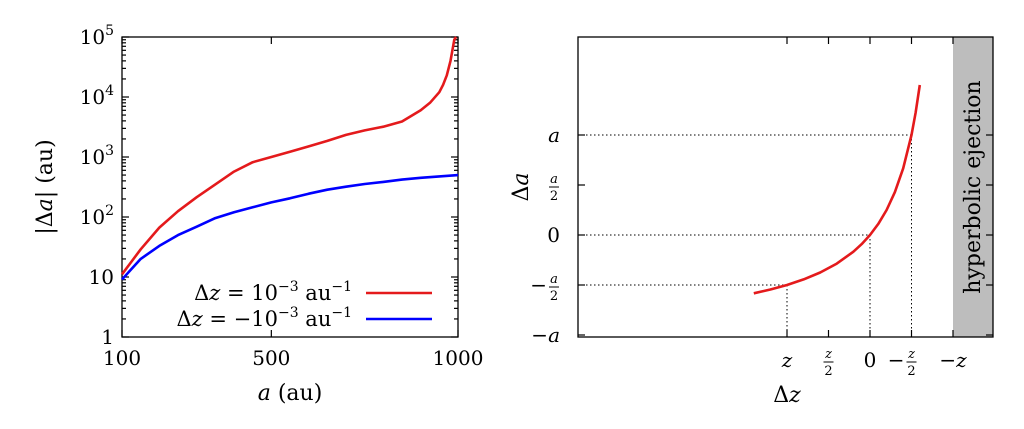 The width and height of the screenshot is (1024, 429). Describe the element at coordinates (122, 358) in the screenshot. I see `left-x-tick-label: 100` at that location.